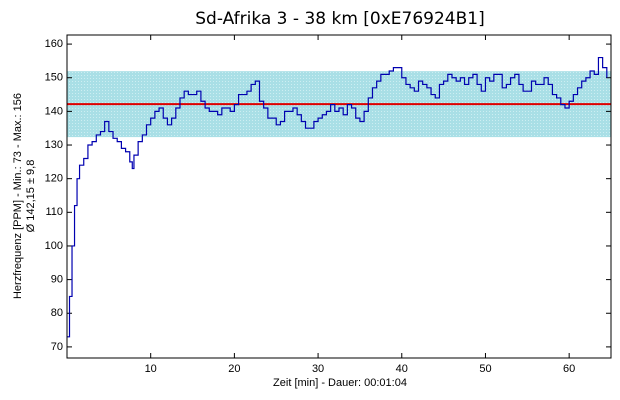 The height and width of the screenshot is (400, 620). I want to click on x-tick-label: 40, so click(402, 369).